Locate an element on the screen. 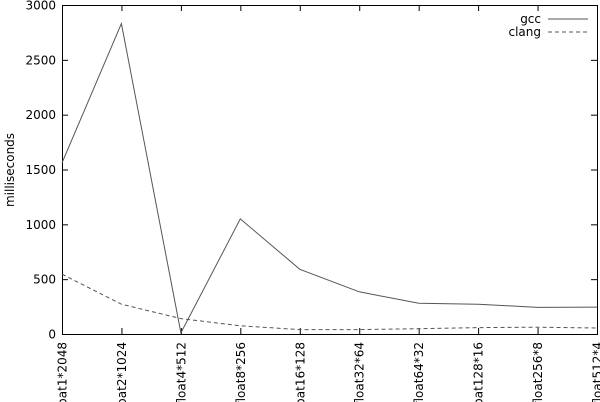 The width and height of the screenshot is (600, 402). x-tick-label: float512*4 is located at coordinates (595, 372).